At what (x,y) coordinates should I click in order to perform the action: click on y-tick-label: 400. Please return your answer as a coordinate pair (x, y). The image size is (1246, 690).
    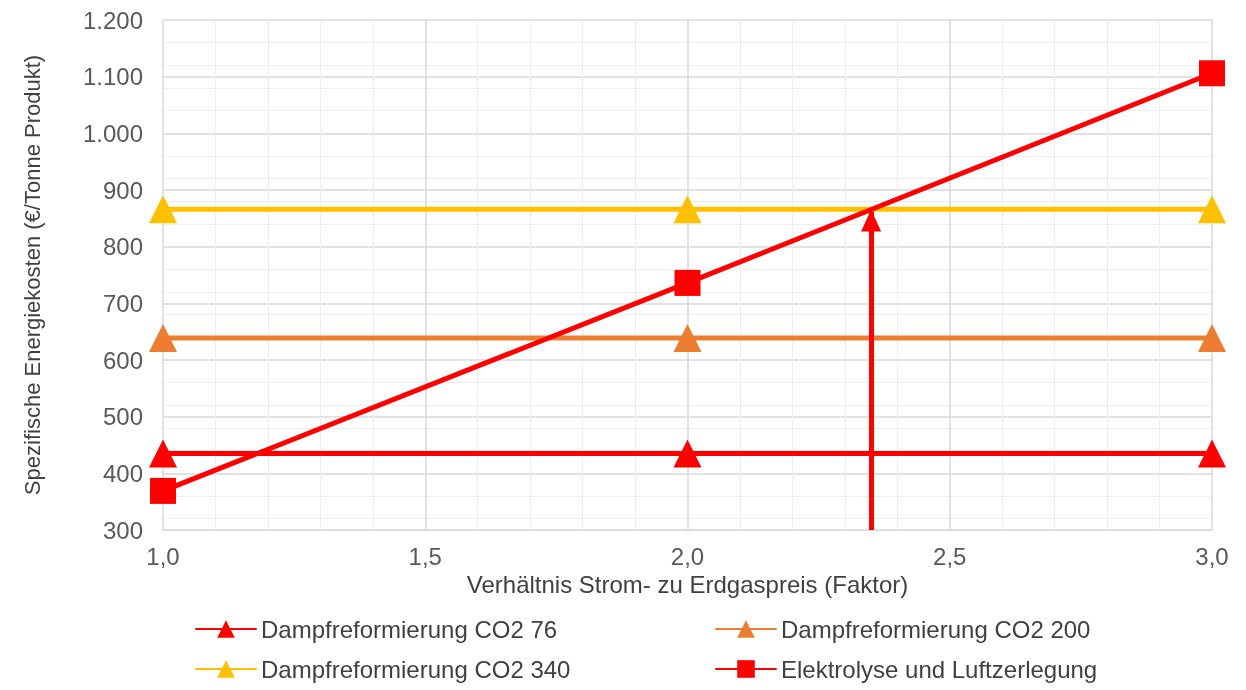
    Looking at the image, I should click on (122, 473).